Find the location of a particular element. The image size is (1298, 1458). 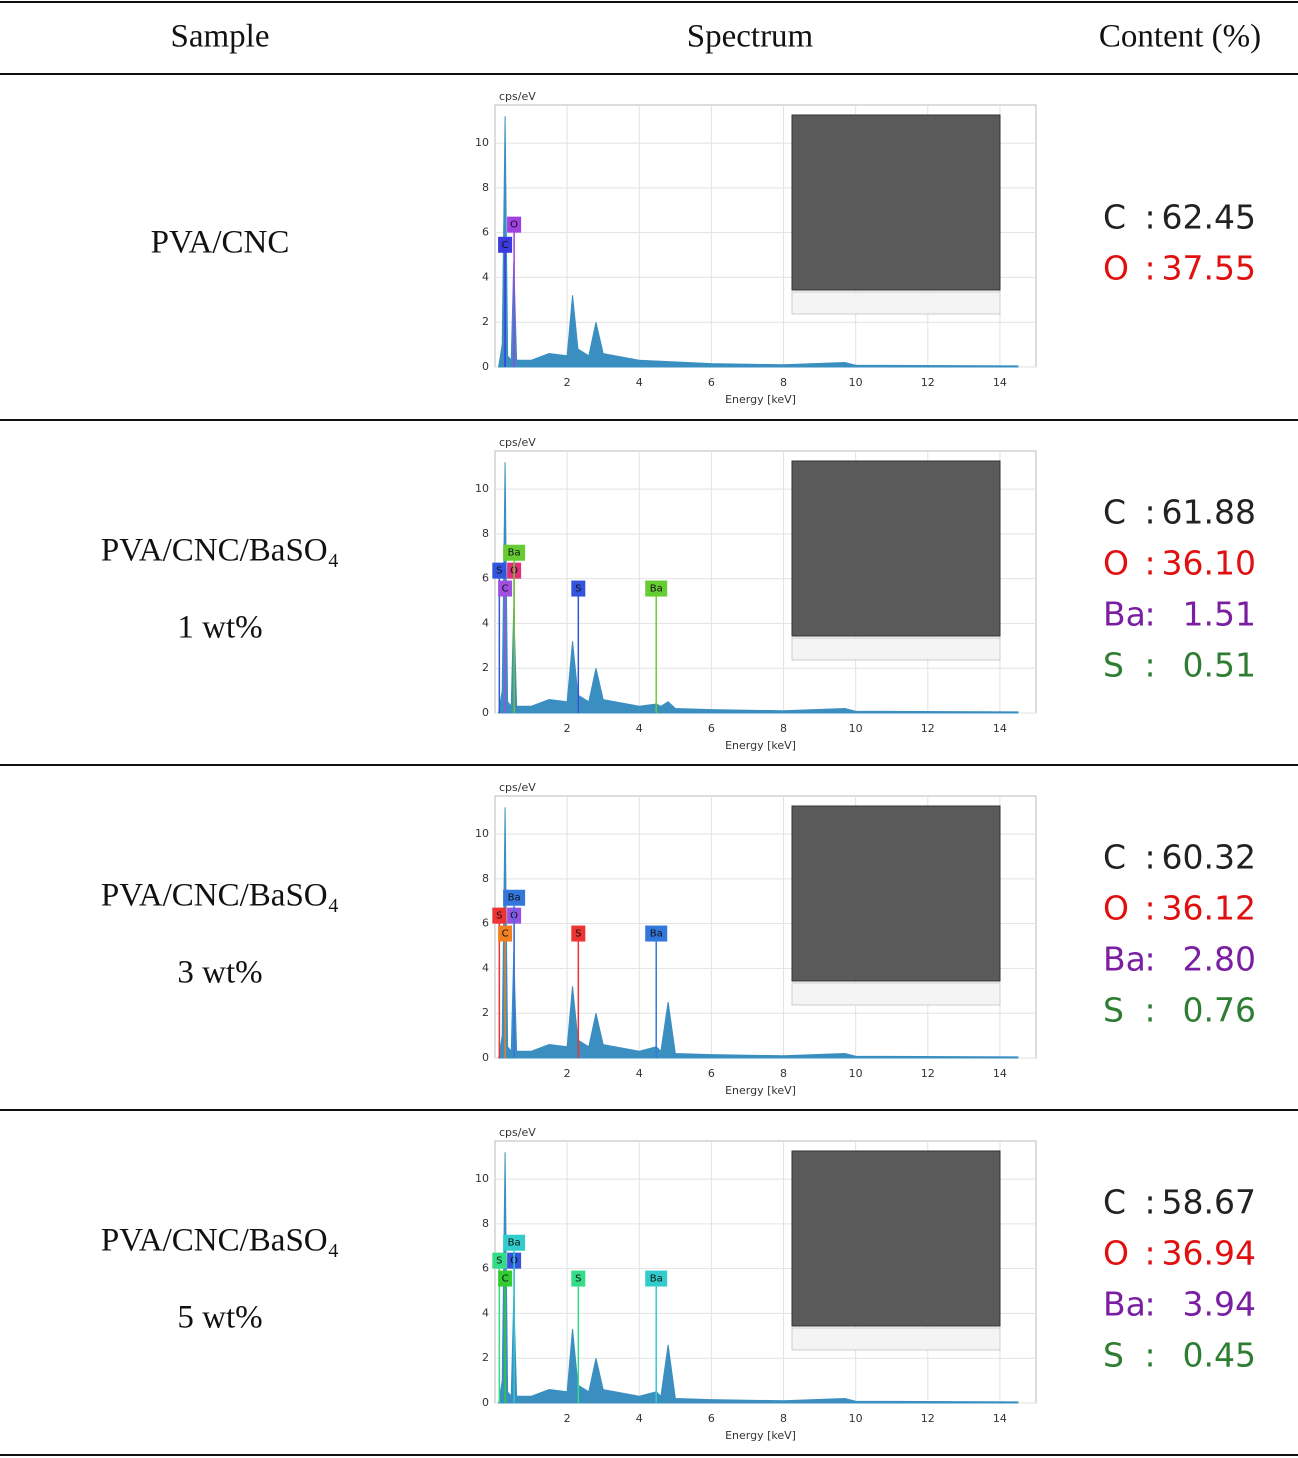

content-value: 37.55 is located at coordinates (1209, 268).